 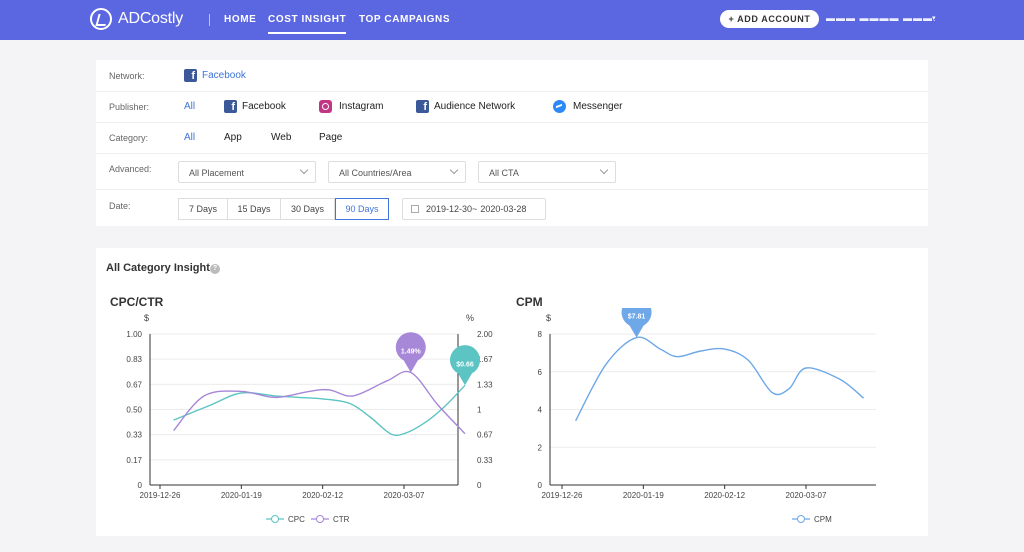 I want to click on category-app: App, so click(x=233, y=137).